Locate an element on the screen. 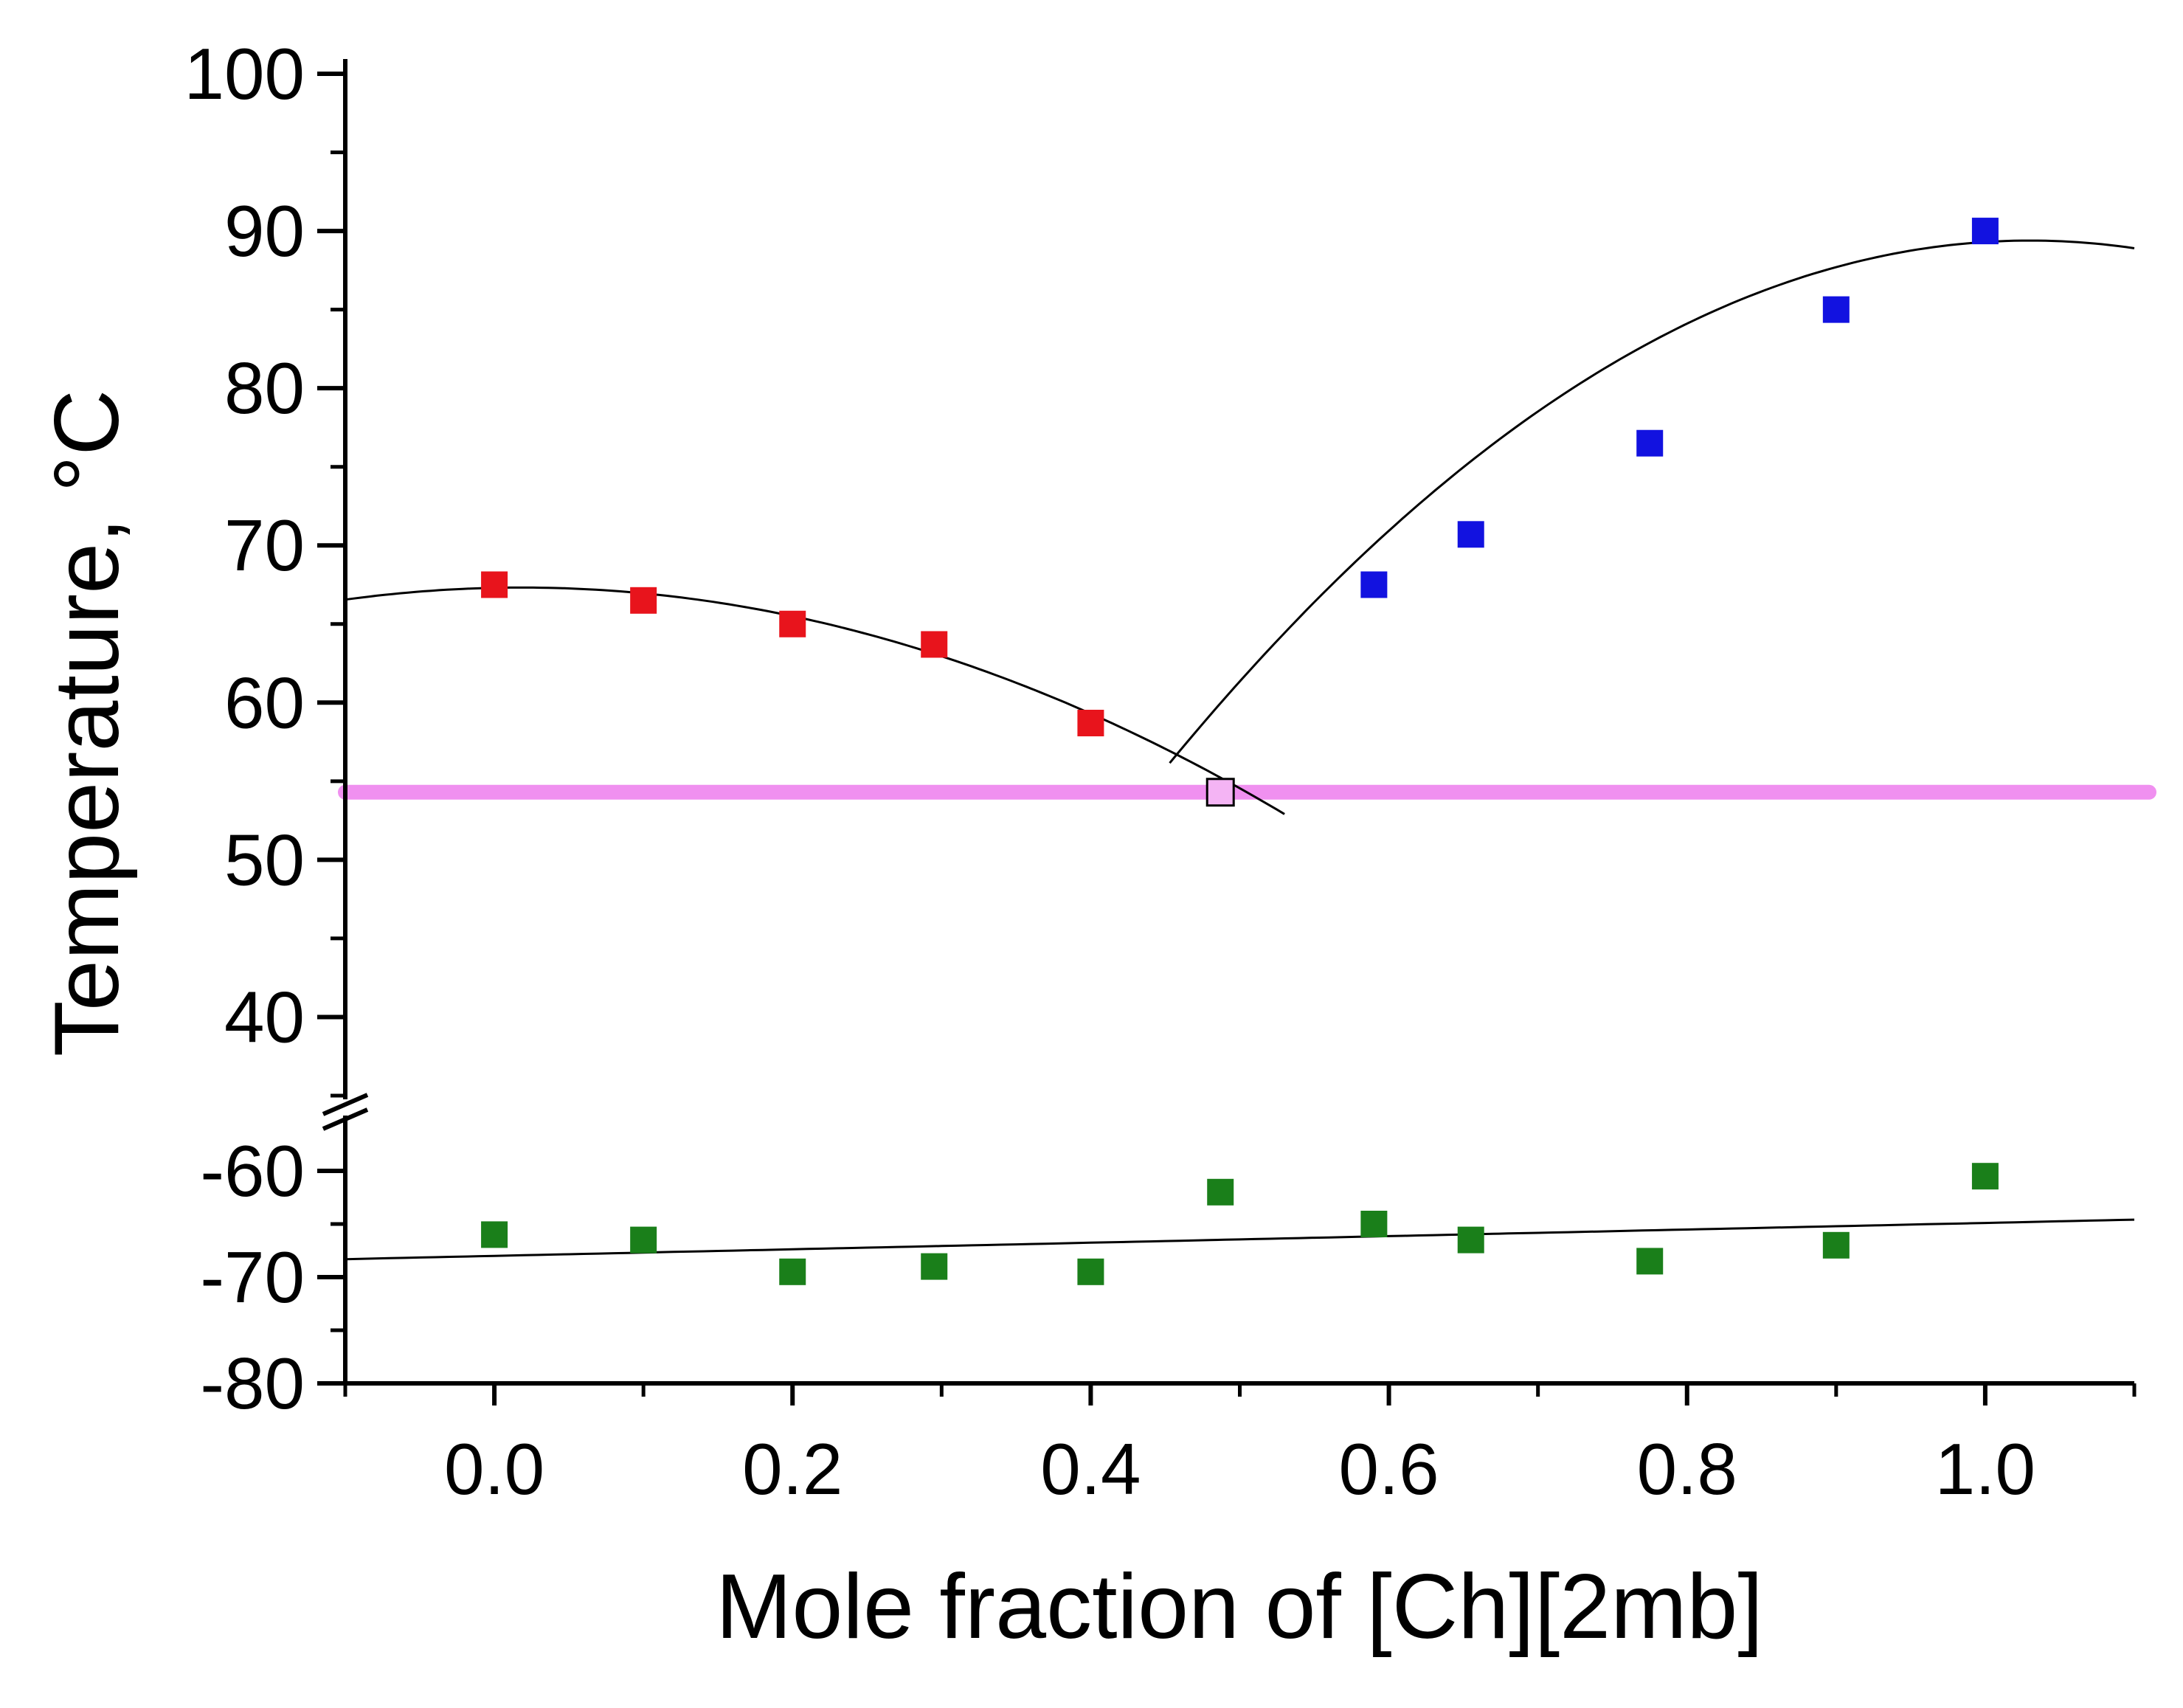  y-tick-label: -60 is located at coordinates (252, 1170).